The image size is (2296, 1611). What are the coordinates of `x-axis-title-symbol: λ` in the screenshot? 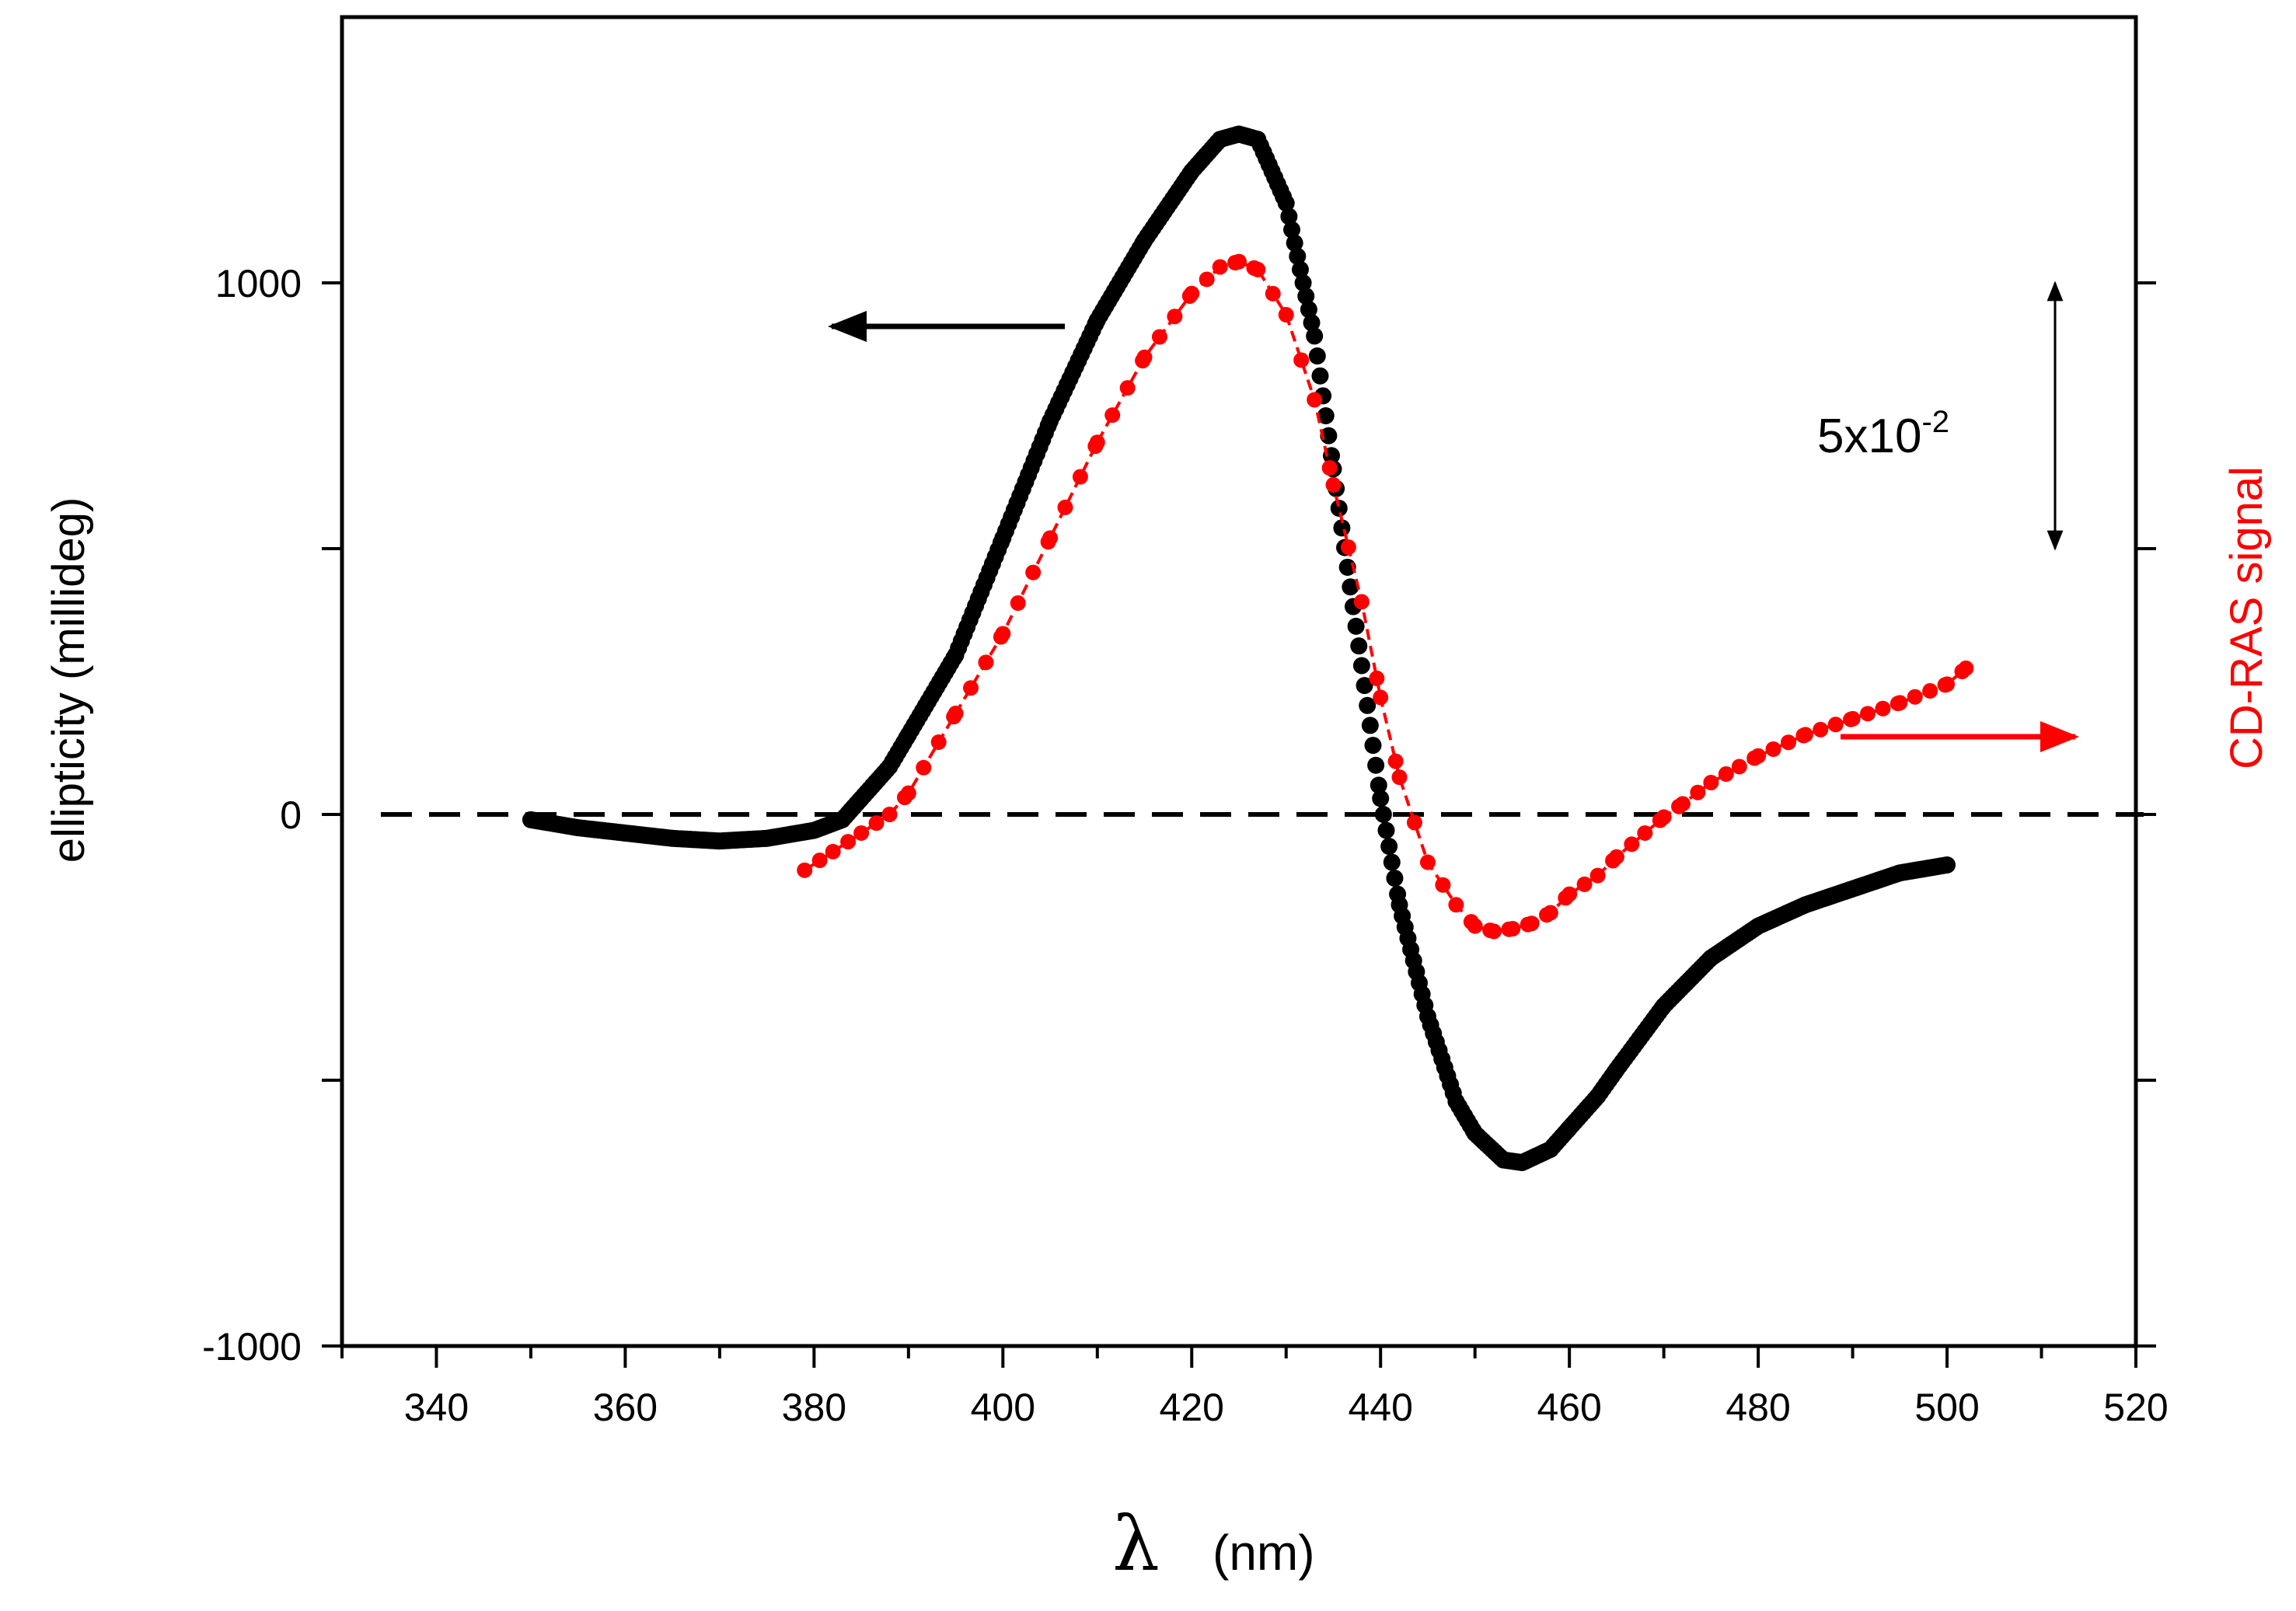 It's located at (1136, 1545).